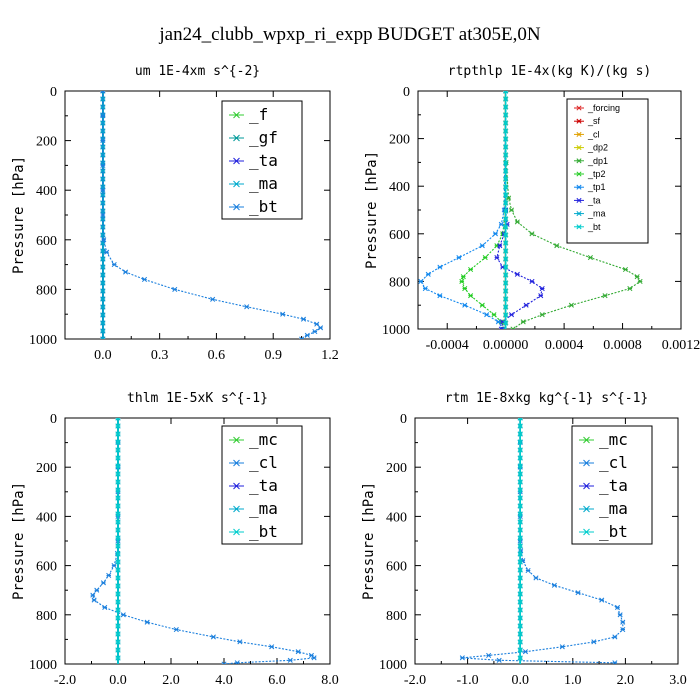 The height and width of the screenshot is (700, 700). Describe the element at coordinates (263, 462) in the screenshot. I see `legend-label: _cl` at that location.